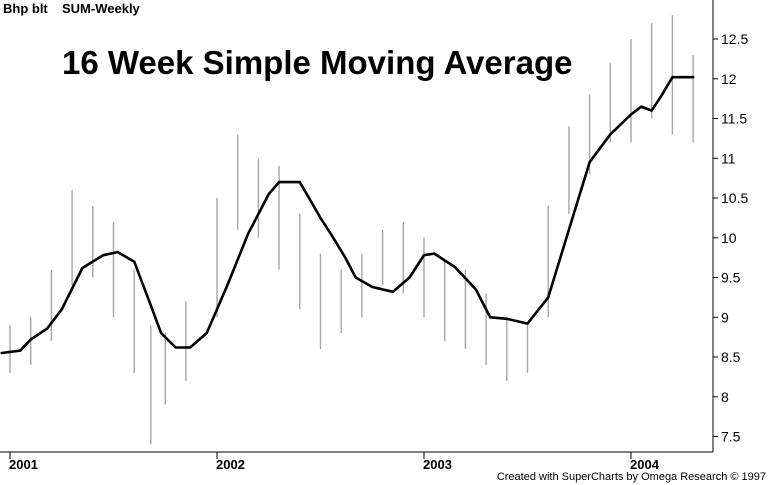 This screenshot has width=774, height=485. Describe the element at coordinates (725, 397) in the screenshot. I see `y-tick-label: 8` at that location.